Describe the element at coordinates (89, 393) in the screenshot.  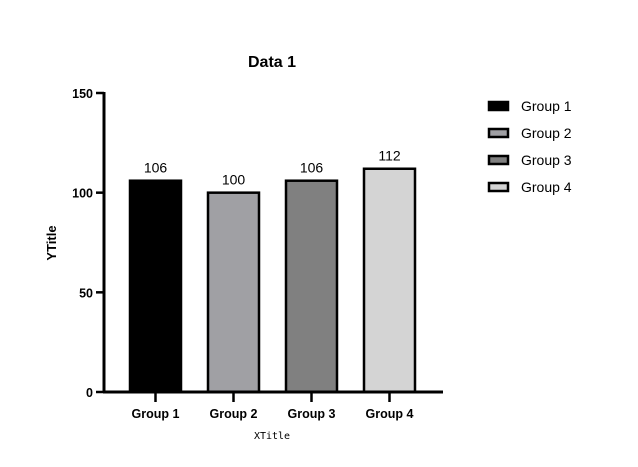
I see `y-tick-label: 0` at that location.